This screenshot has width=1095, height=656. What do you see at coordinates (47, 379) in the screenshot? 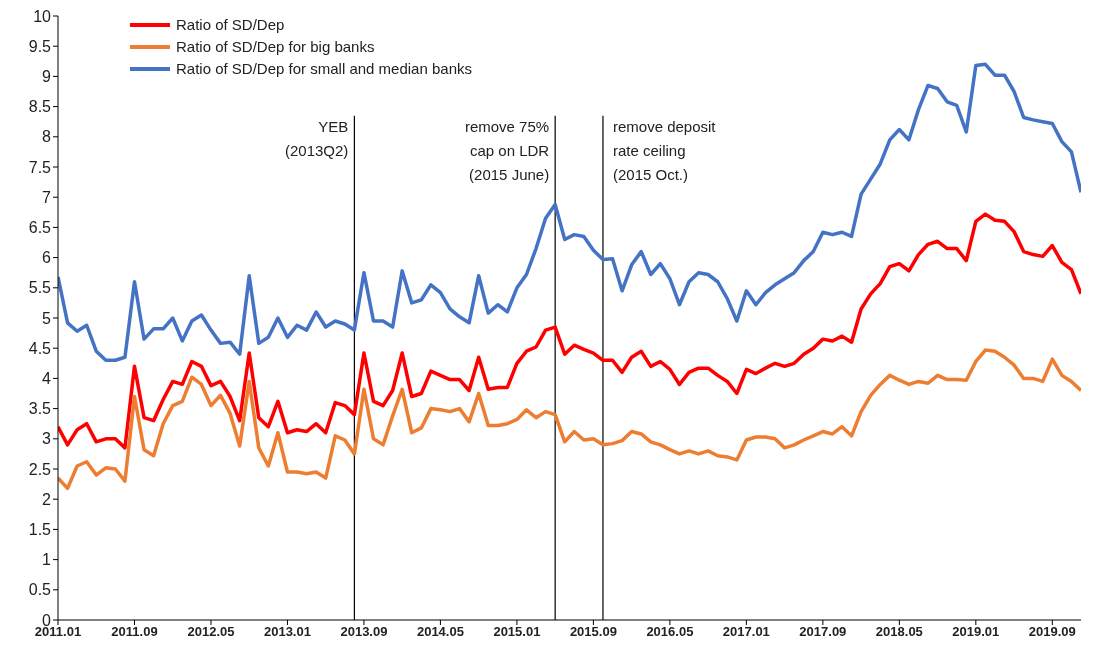
I see `y-tick-label: 4` at bounding box center [47, 379].